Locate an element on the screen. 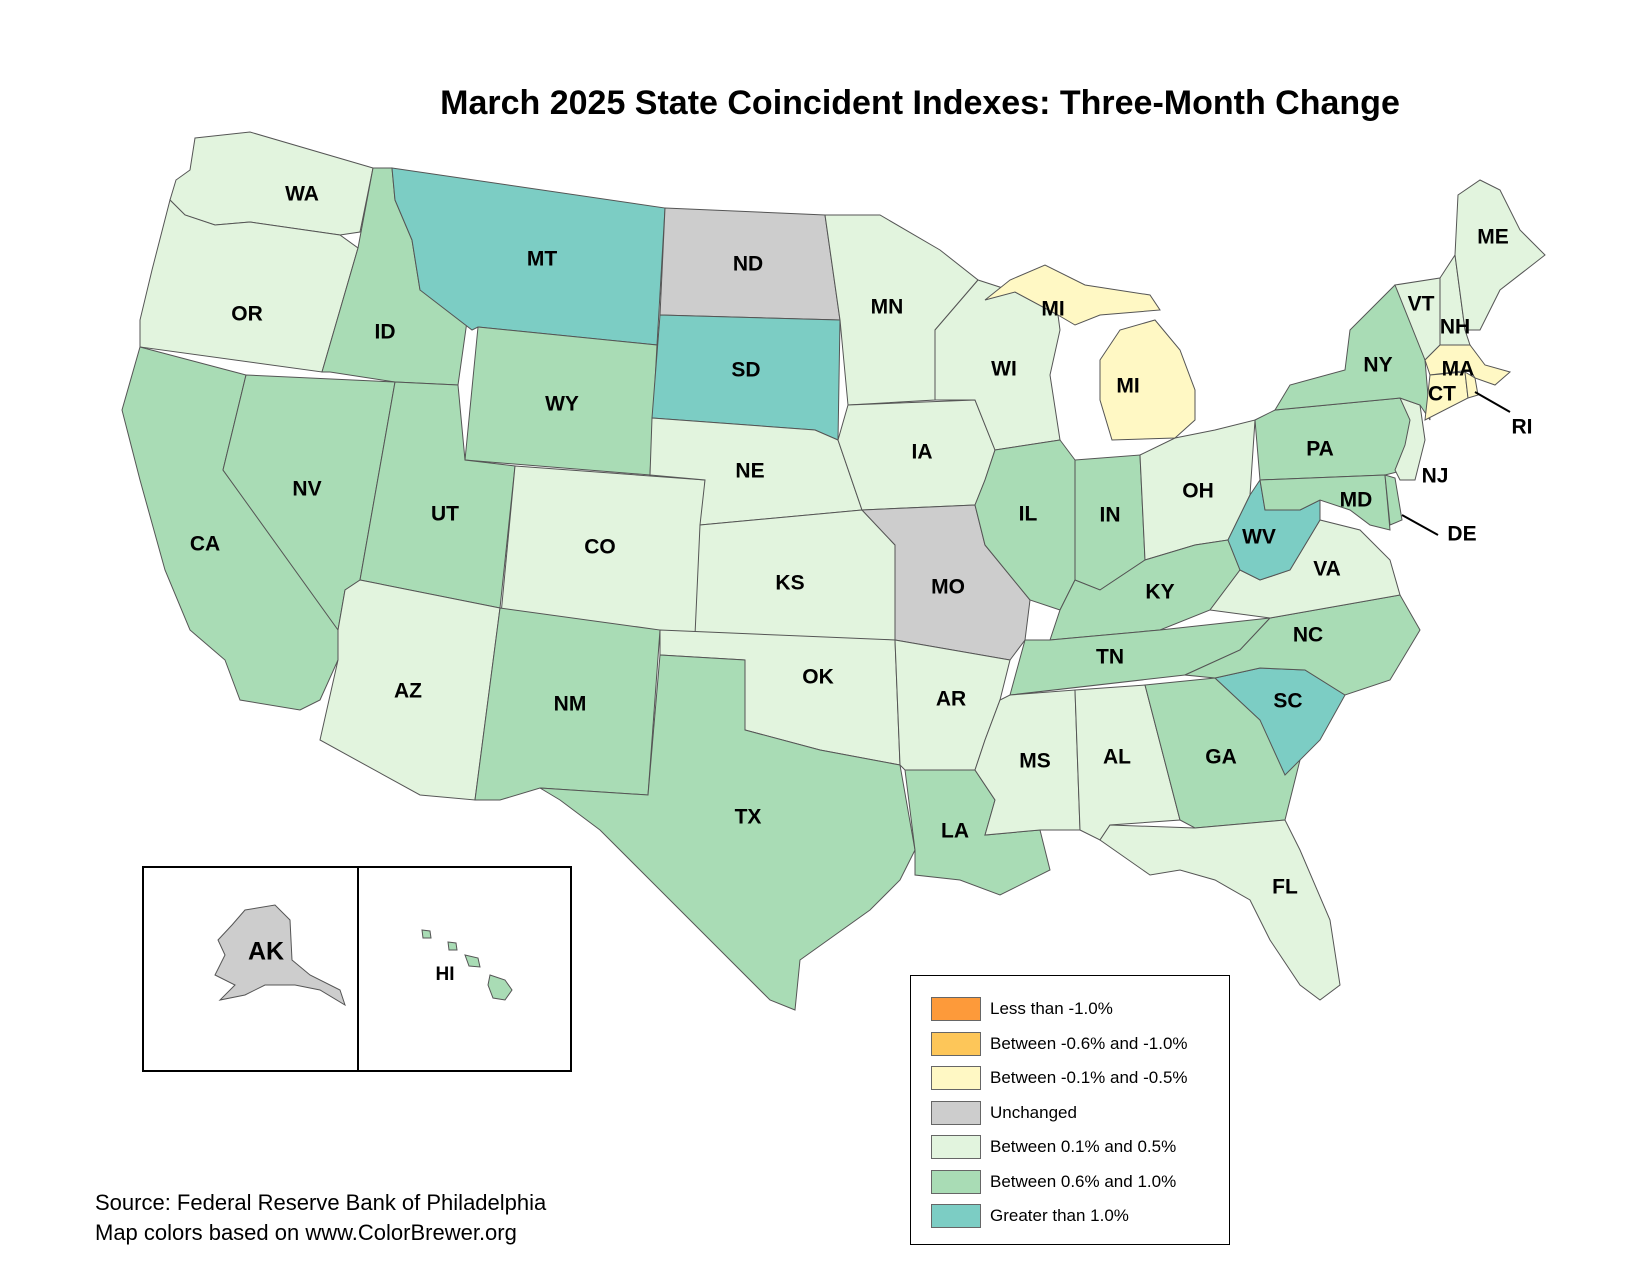  label-in: IN is located at coordinates (1110, 515).